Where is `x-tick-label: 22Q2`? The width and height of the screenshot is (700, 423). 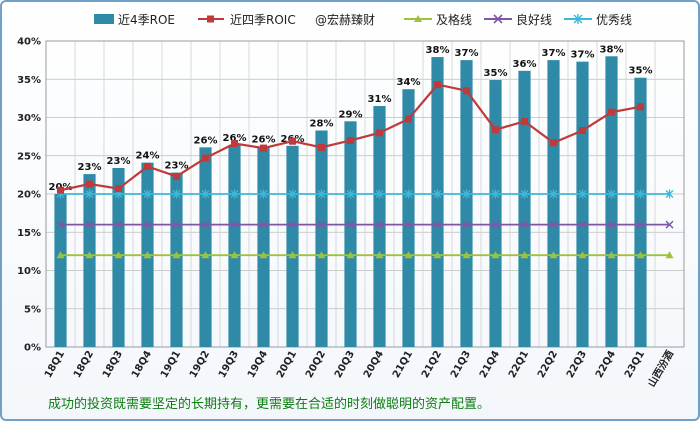
x-tick-label: 22Q2 is located at coordinates (548, 364).